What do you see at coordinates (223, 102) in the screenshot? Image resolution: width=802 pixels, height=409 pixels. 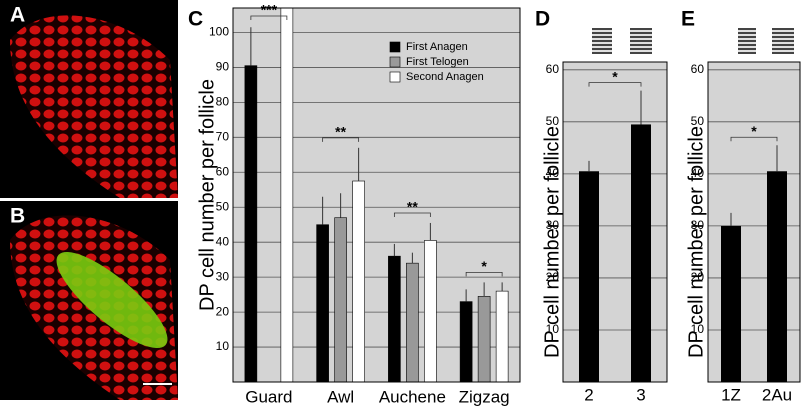 I see `y-tick-label: 80` at bounding box center [223, 102].